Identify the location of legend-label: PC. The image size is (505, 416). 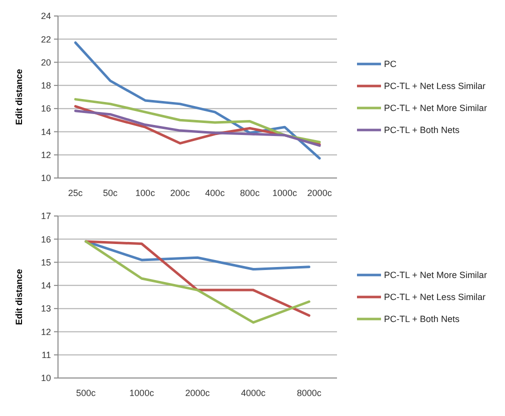
(391, 64).